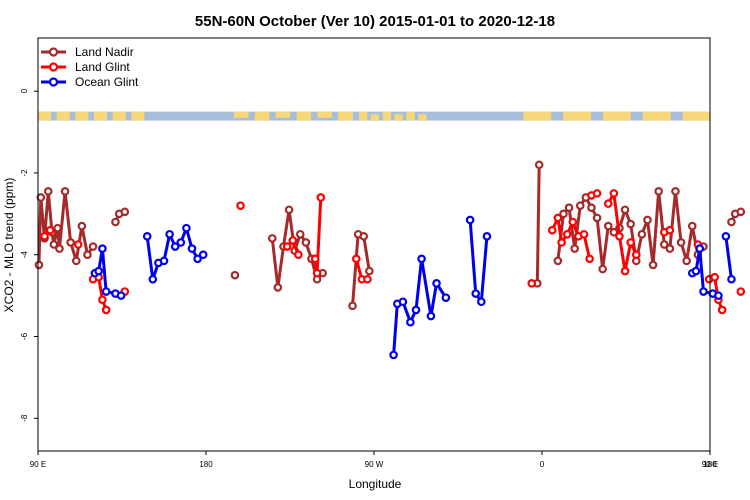 The width and height of the screenshot is (750, 500). Describe the element at coordinates (107, 82) in the screenshot. I see `legend-label: Ocean Glint` at that location.